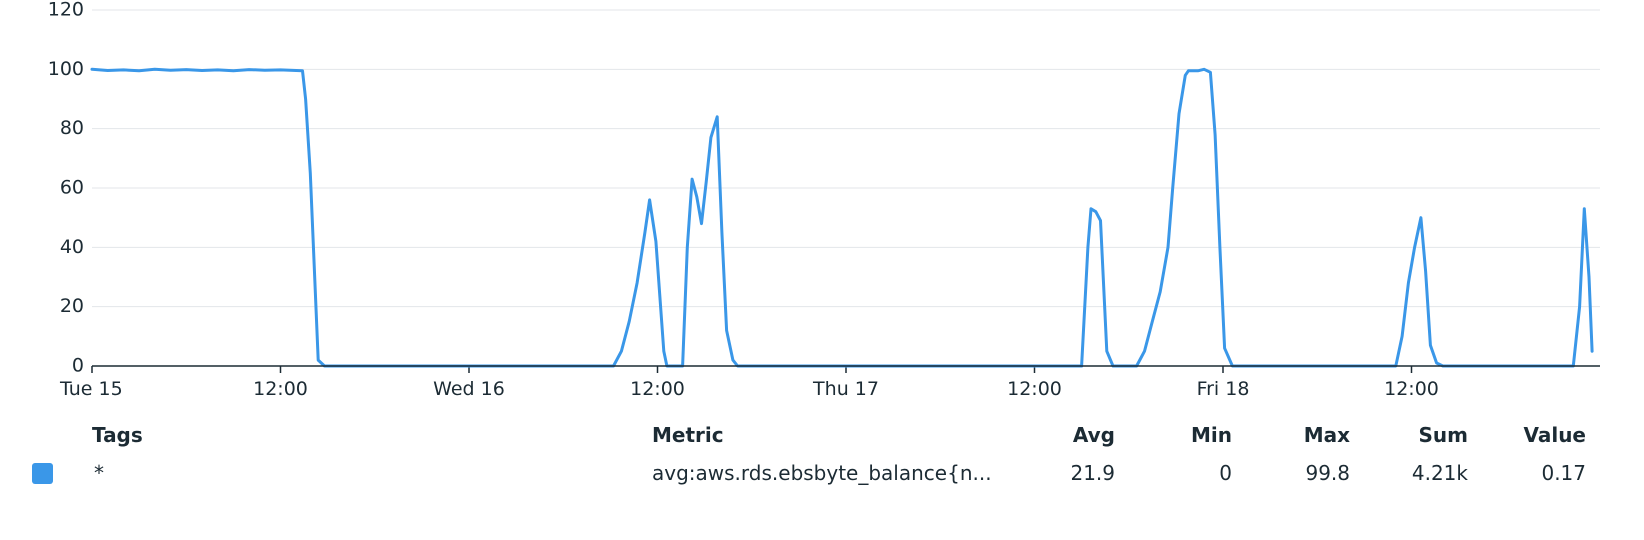 This screenshot has height=540, width=1644. I want to click on x-tick-label: Thu 17, so click(845, 389).